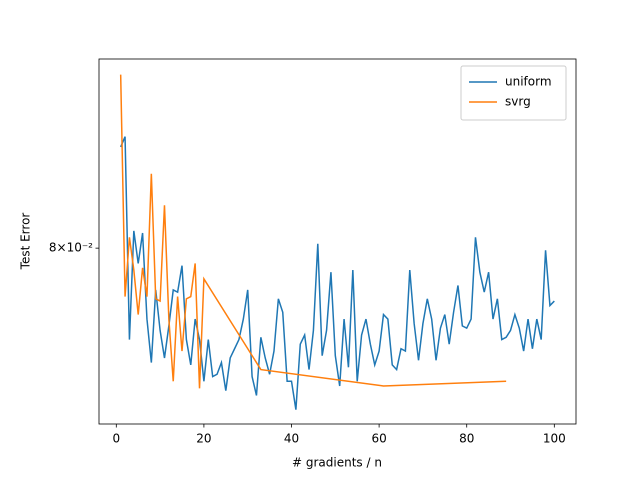 The image size is (640, 480). What do you see at coordinates (466, 439) in the screenshot?
I see `x-tick-label: 80` at bounding box center [466, 439].